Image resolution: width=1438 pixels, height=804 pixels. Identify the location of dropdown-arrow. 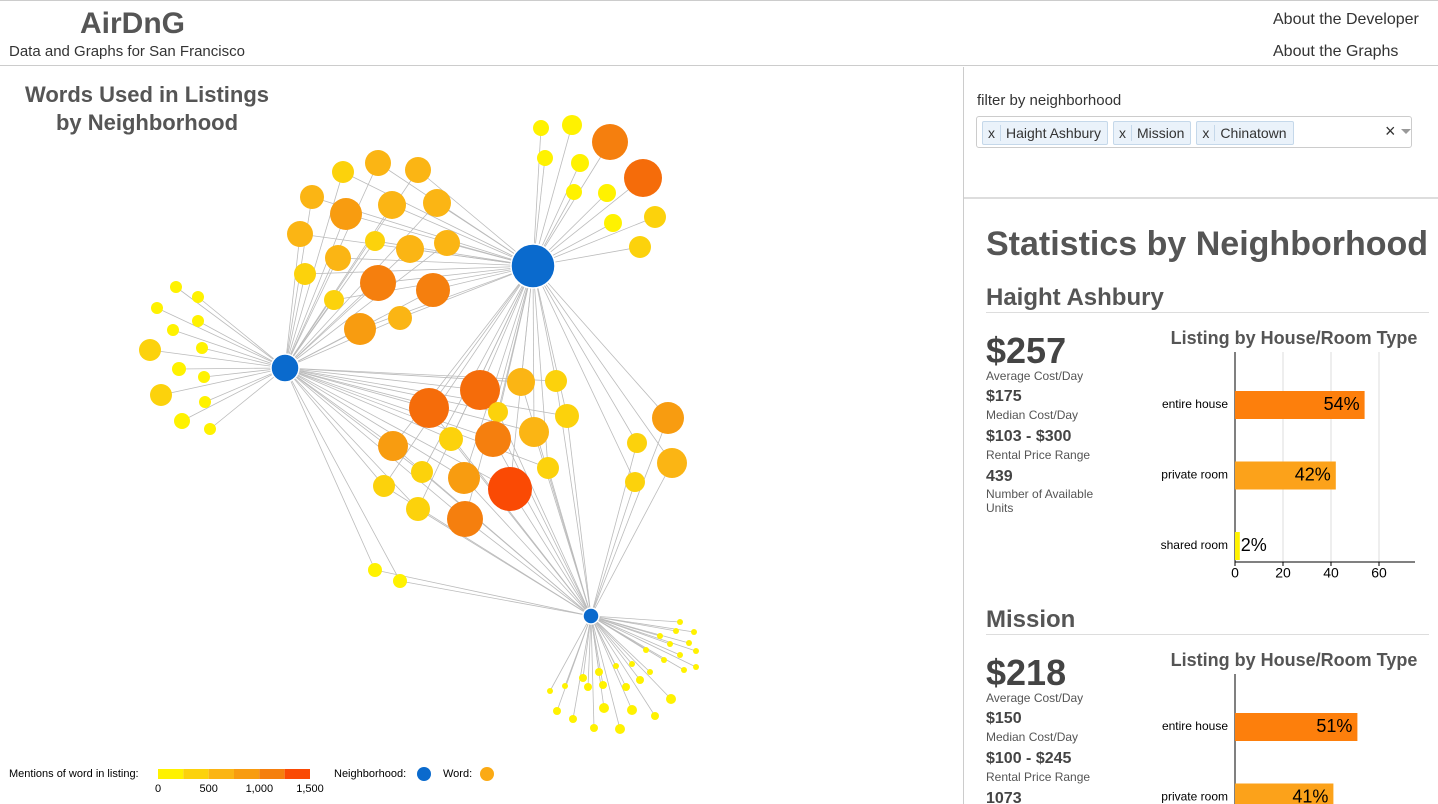
(1406, 131).